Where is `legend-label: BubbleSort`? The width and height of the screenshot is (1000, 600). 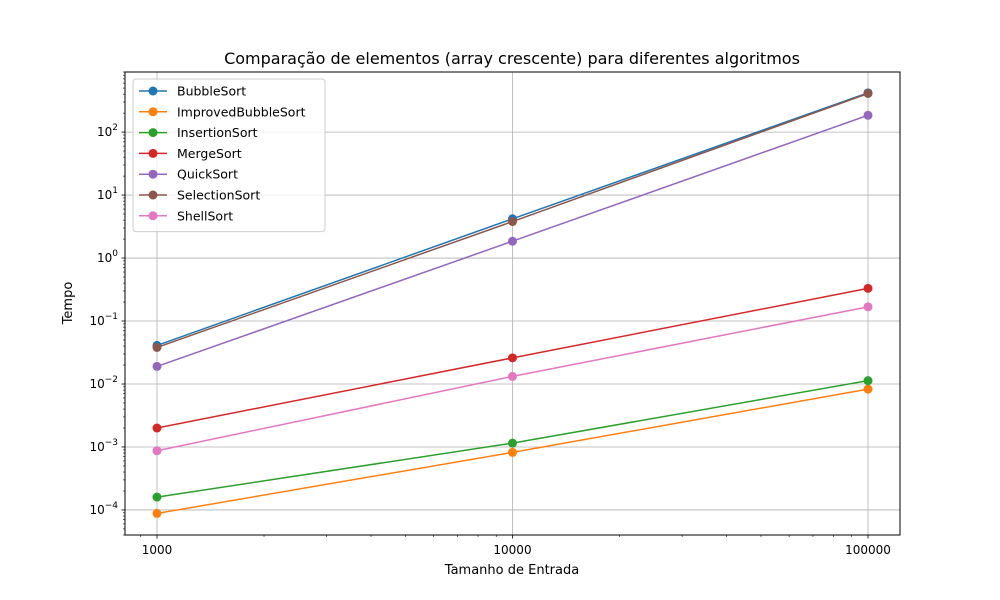
legend-label: BubbleSort is located at coordinates (211, 91).